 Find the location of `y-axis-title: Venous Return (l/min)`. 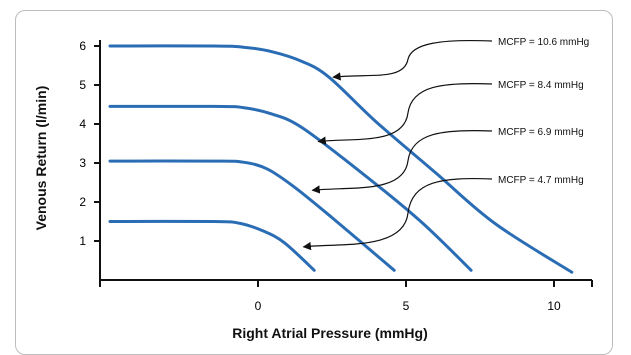

y-axis-title: Venous Return (l/min) is located at coordinates (41, 158).